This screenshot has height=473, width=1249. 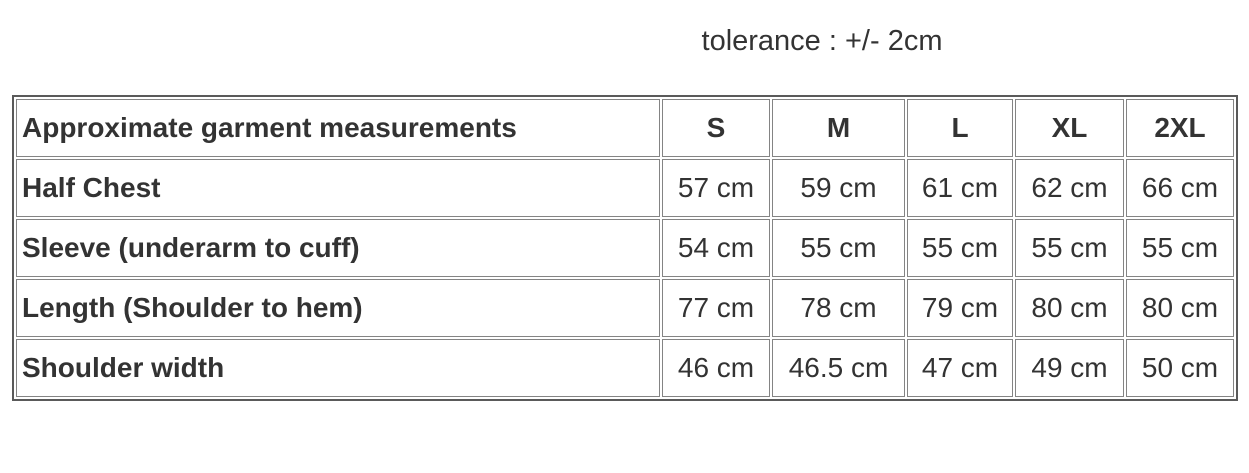 I want to click on measurement-value: 49 cm, so click(x=1069, y=368).